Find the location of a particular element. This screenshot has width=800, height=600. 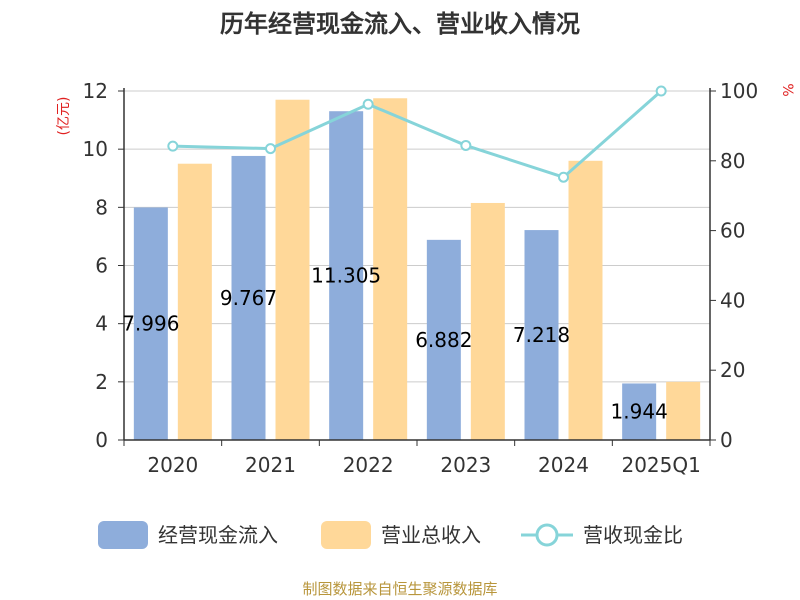

x-tick-label: 2024 is located at coordinates (563, 465).